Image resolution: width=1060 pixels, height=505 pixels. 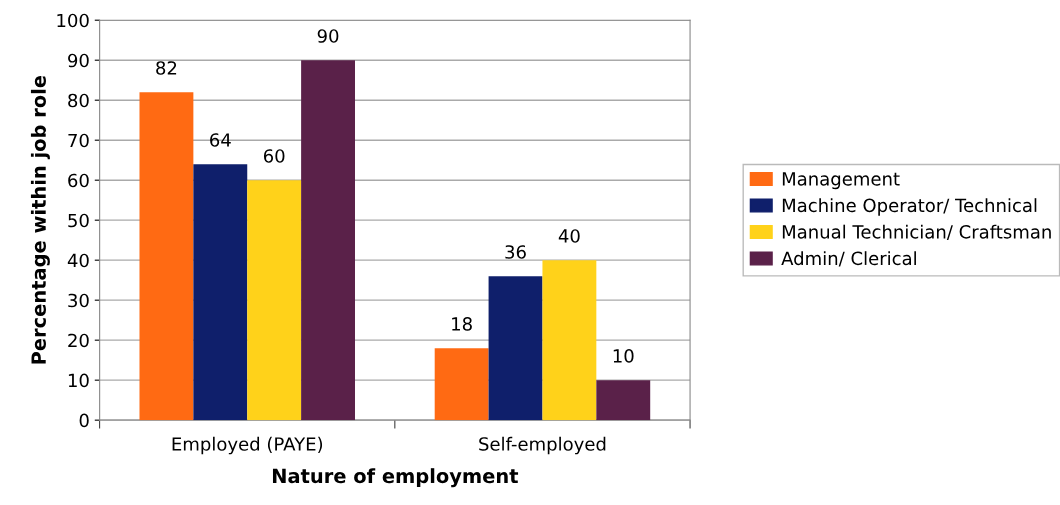 What do you see at coordinates (916, 232) in the screenshot?
I see `legend-label: Manual Technician/ Craftsman` at bounding box center [916, 232].